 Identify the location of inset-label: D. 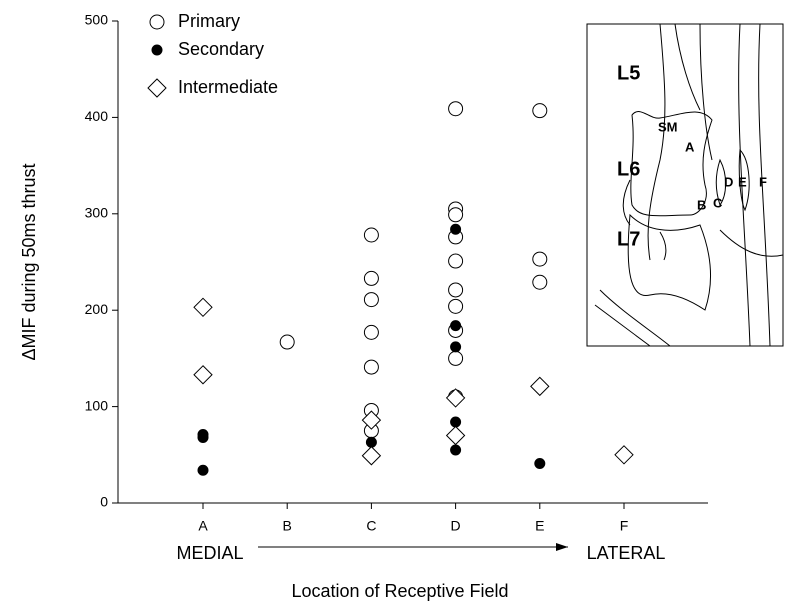
(728, 181).